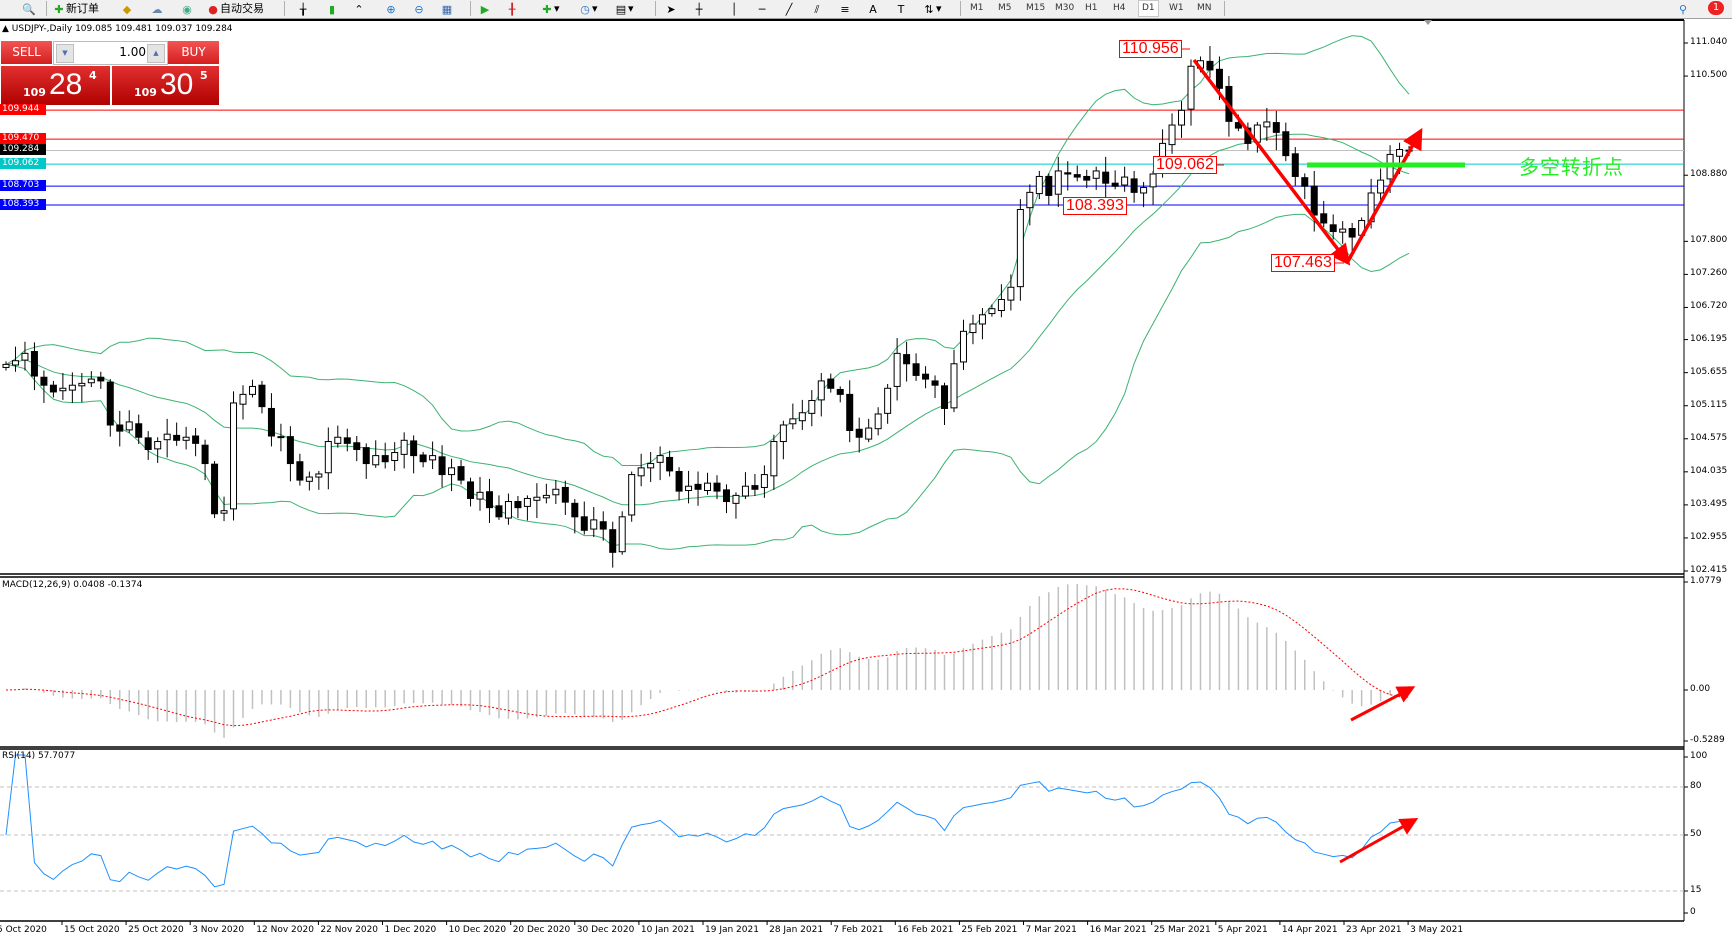 This screenshot has height=940, width=1732. I want to click on rsi-tick-label: 15, so click(1696, 890).